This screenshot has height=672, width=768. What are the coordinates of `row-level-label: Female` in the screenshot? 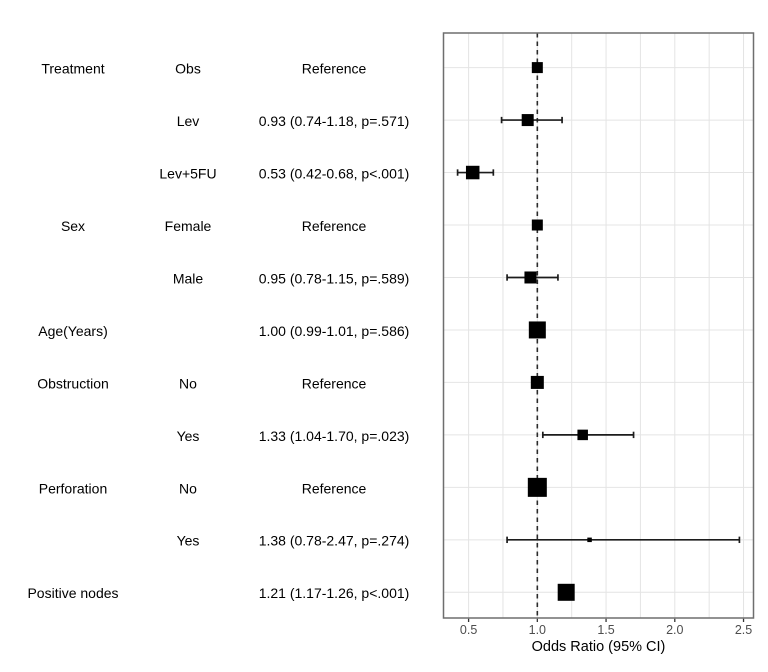 It's located at (188, 226).